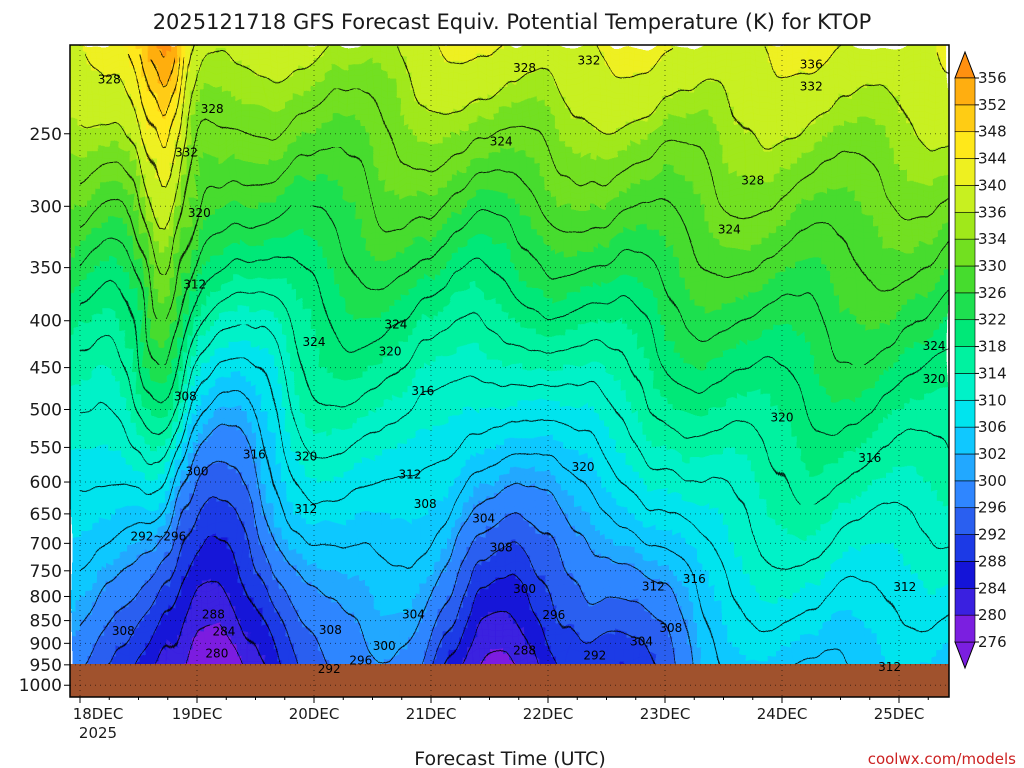  I want to click on colorbar-tick-label: 344, so click(992, 159).